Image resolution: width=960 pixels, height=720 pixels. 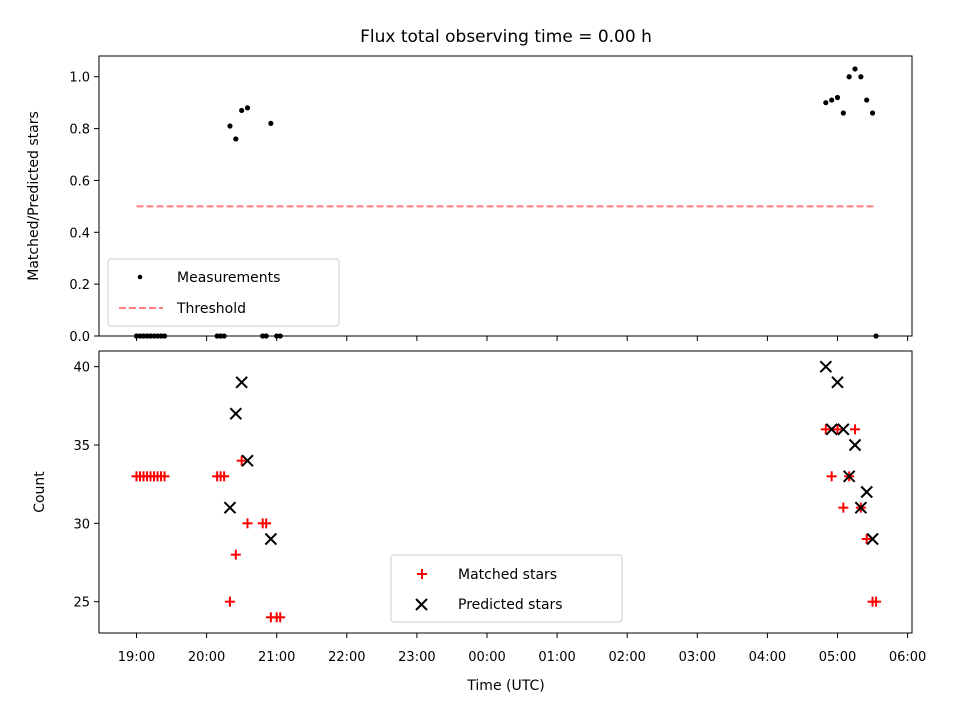 I want to click on top-ytick-label: 0.4, so click(x=79, y=233).